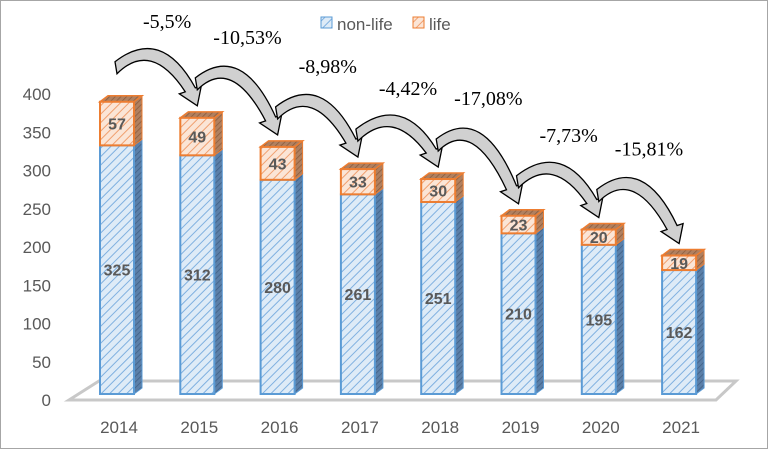  Describe the element at coordinates (365, 24) in the screenshot. I see `legend-label-non-life: non-life` at that location.